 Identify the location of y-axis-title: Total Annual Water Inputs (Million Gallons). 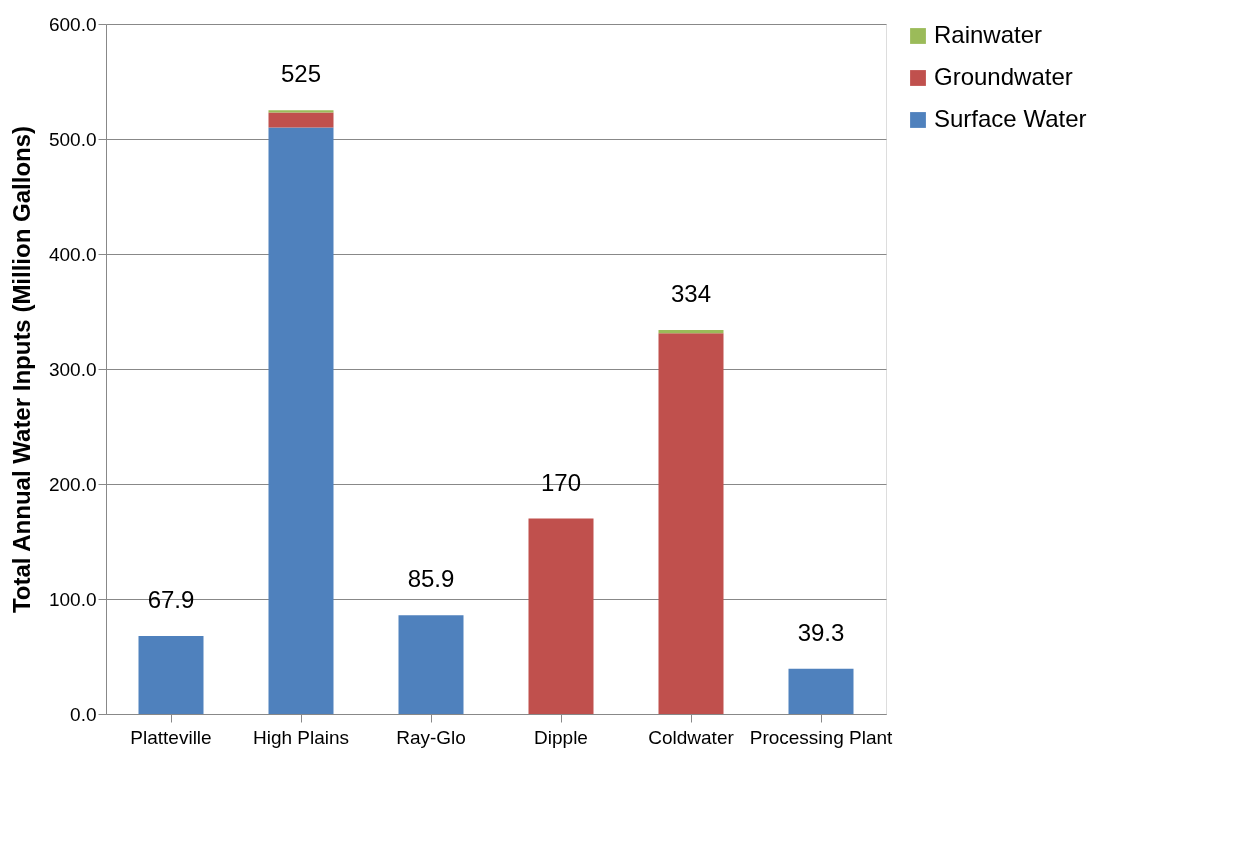
(21, 369).